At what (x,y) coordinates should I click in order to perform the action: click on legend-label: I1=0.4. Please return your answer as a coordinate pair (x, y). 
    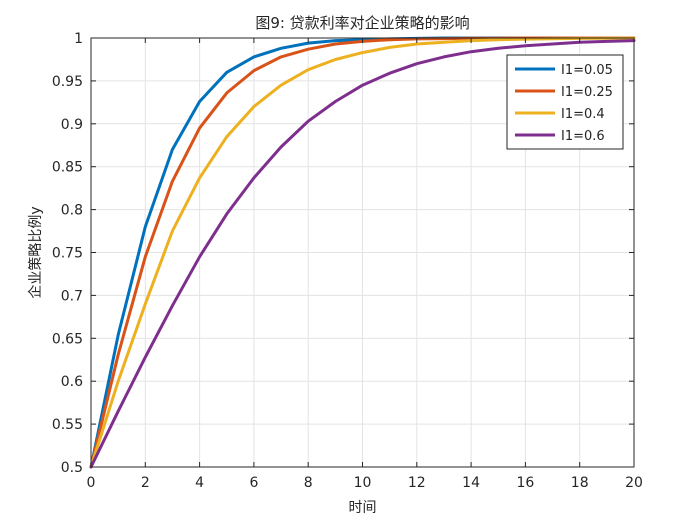
    Looking at the image, I should click on (583, 114).